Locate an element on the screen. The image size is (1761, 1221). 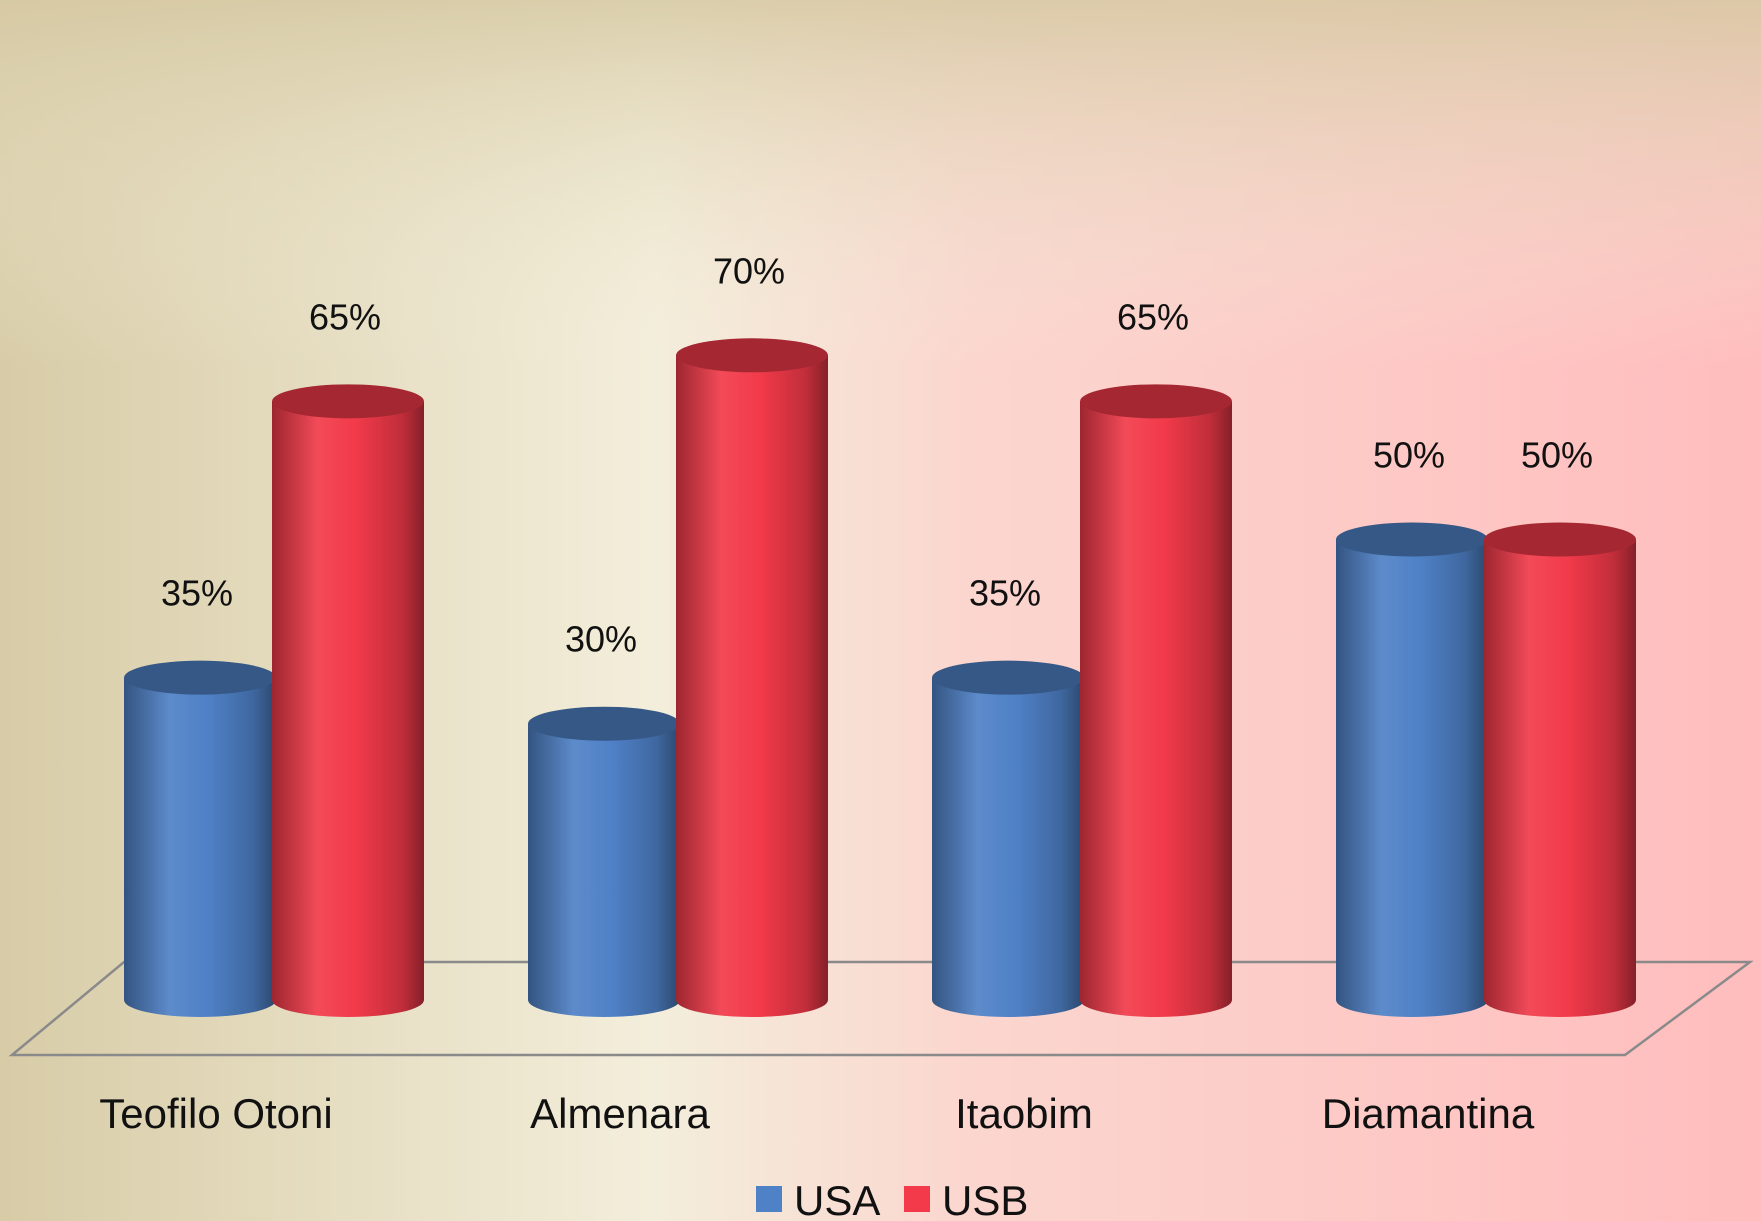
bar-almenara-usb is located at coordinates (752, 677).